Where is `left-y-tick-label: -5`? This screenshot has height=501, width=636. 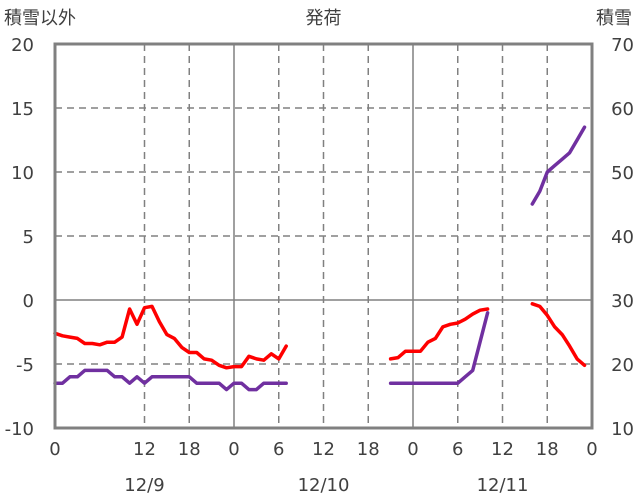
left-y-tick-label: -5 is located at coordinates (25, 365).